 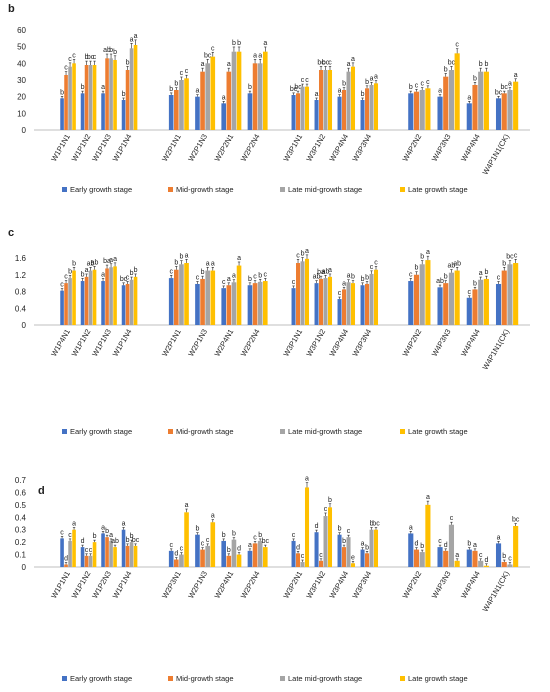 I want to click on y-tick-label: 50, so click(x=21, y=47).